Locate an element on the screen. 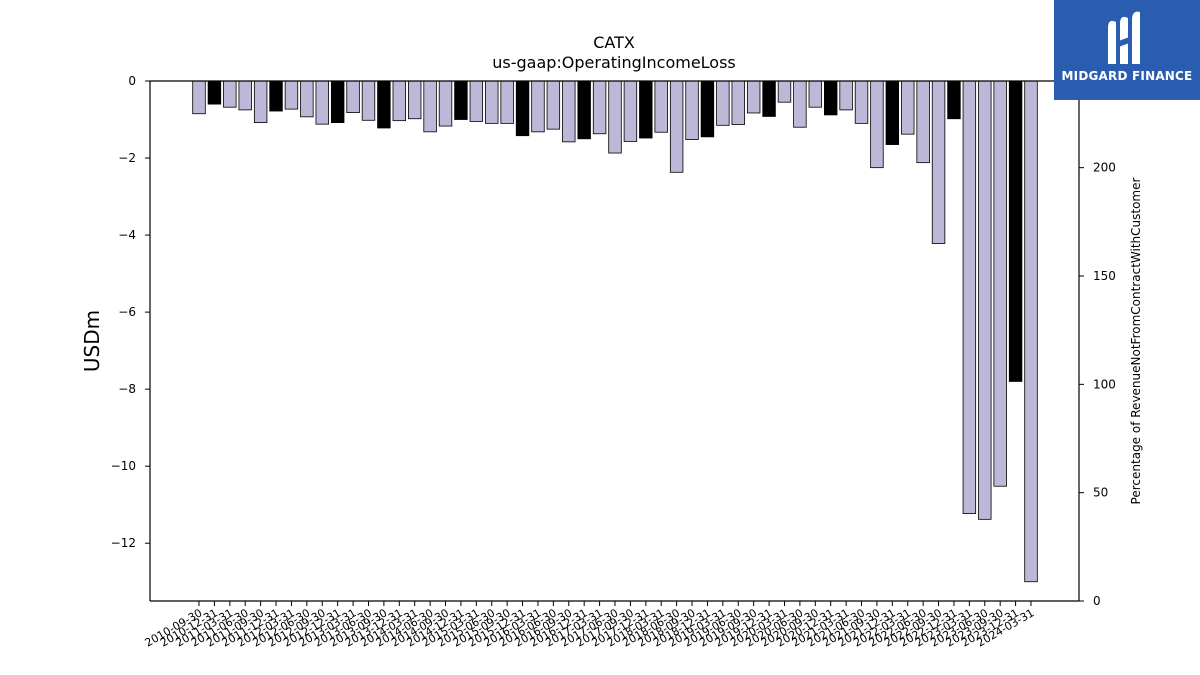 The image size is (1200, 675). y-ticks: 0 −2 −4 −6 −8 −10 −12 is located at coordinates (130, 312).